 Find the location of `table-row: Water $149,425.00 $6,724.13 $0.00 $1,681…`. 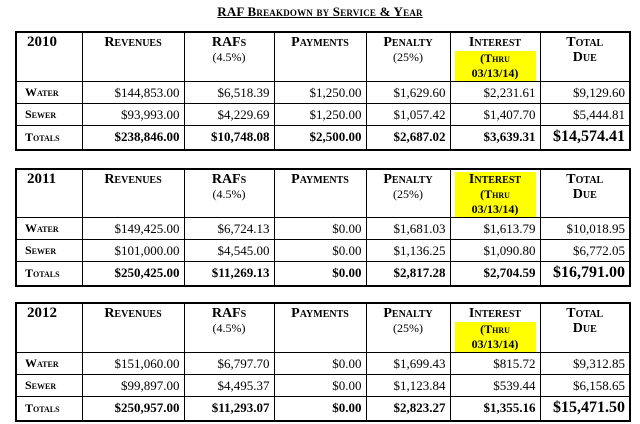

table-row: Water $149,425.00 $6,724.13 $0.00 $1,681… is located at coordinates (323, 228).